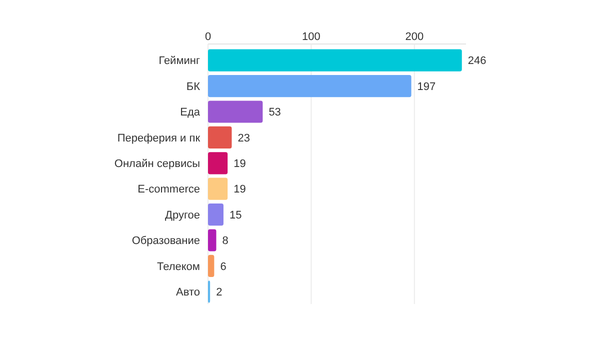 This screenshot has width=600, height=337. What do you see at coordinates (158, 138) in the screenshot?
I see `y-tick-label: Переферия и пк` at bounding box center [158, 138].